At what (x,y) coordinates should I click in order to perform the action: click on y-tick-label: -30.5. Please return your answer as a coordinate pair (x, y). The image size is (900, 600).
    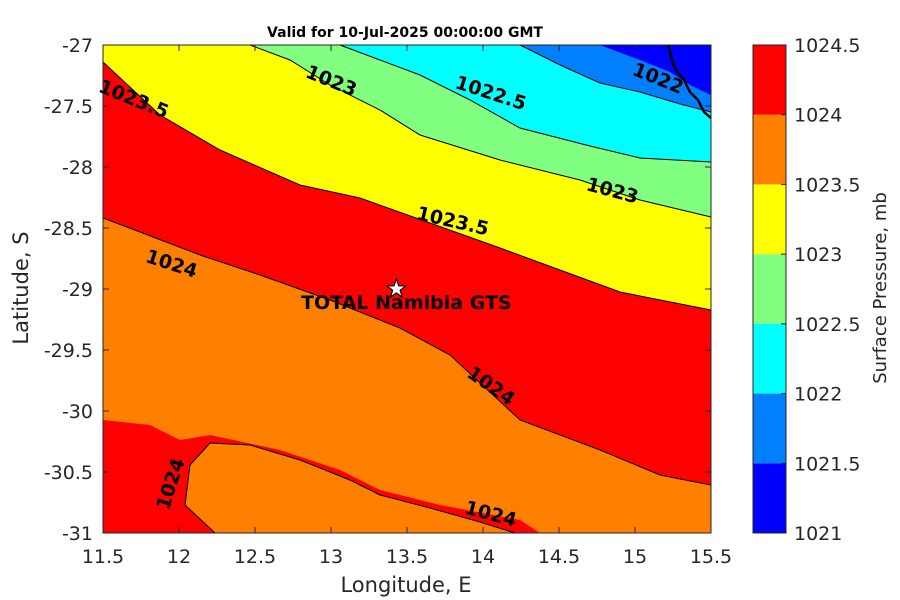
    Looking at the image, I should click on (68, 473).